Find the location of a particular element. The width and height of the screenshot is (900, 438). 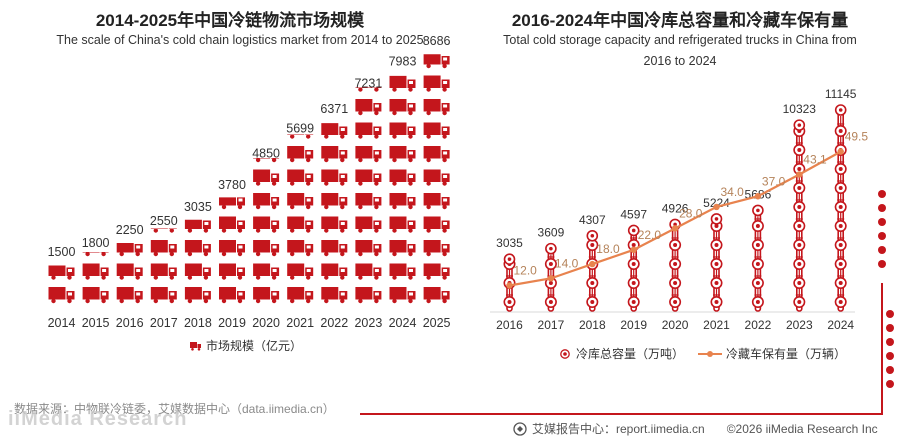

legend-item-cold-storage: 冷库总容量（万吨） is located at coordinates (622, 353).